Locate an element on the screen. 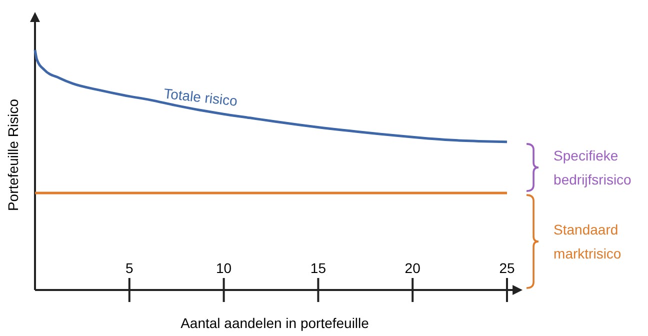 This screenshot has width=648, height=336. y-axis-title: Portefeuille Risico is located at coordinates (13, 155).